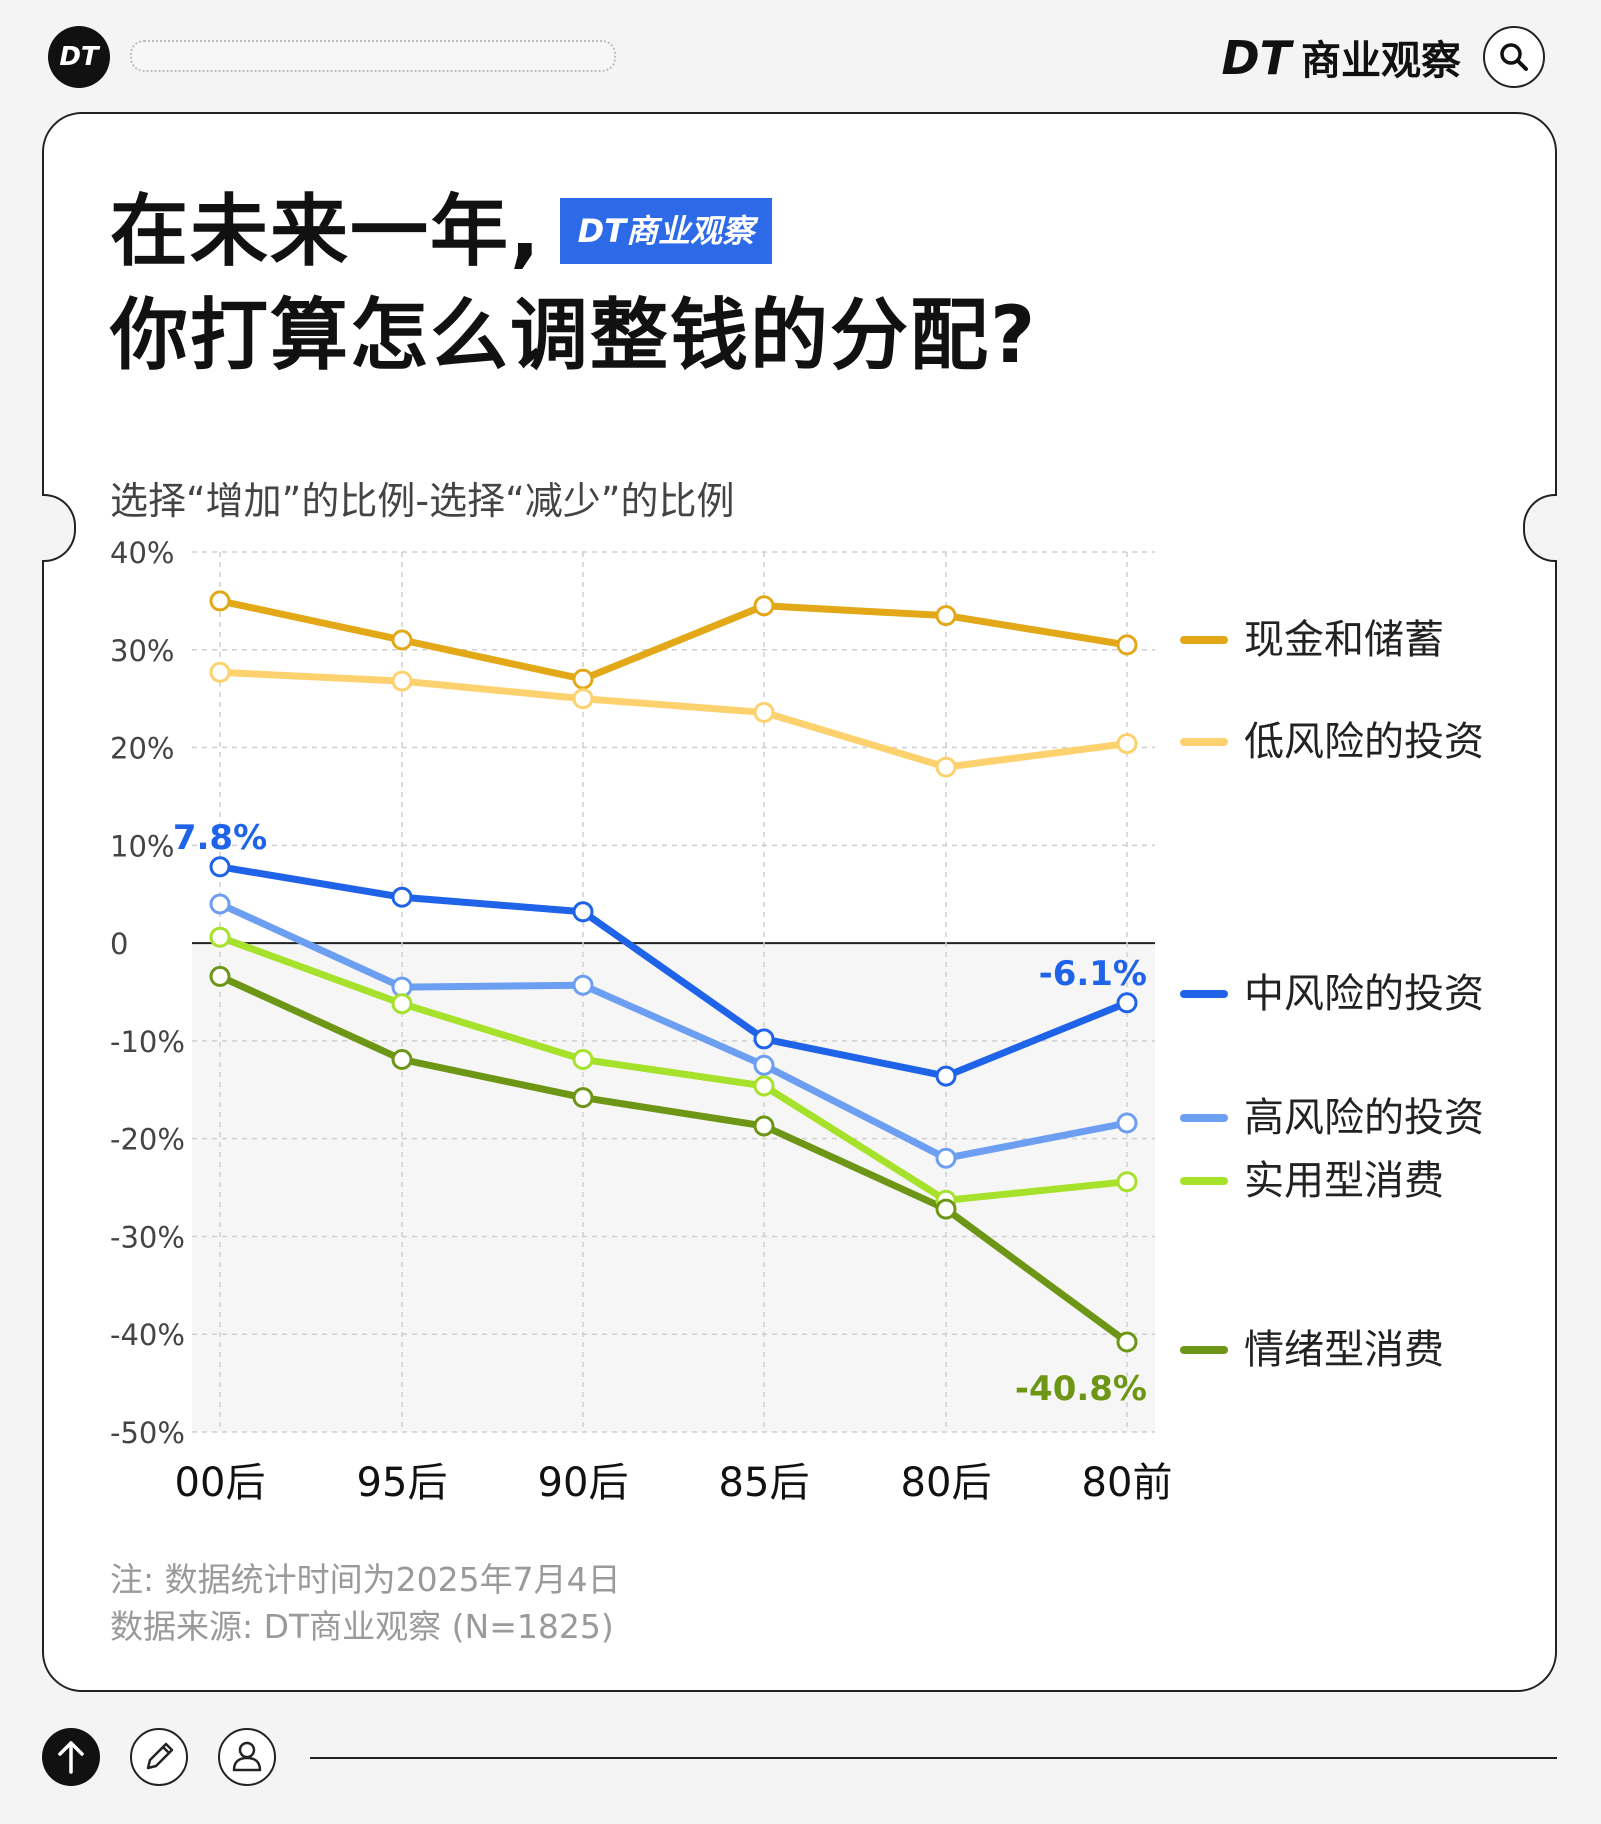 The width and height of the screenshot is (1601, 1824). Describe the element at coordinates (362, 1626) in the screenshot. I see `footnote-source: 数据来源: DT商业观察 (N=1825)` at that location.